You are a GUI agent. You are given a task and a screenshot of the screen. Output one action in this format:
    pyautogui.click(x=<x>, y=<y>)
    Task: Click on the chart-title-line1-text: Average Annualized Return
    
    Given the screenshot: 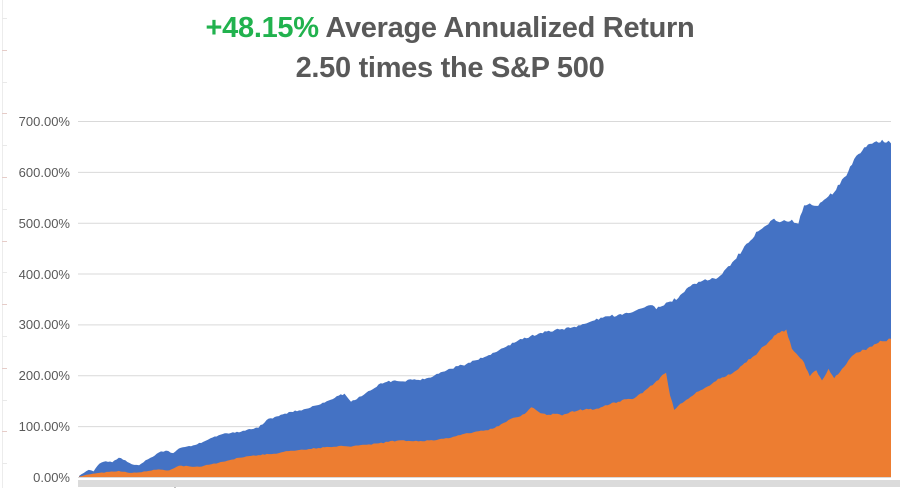 What is the action you would take?
    pyautogui.click(x=506, y=28)
    